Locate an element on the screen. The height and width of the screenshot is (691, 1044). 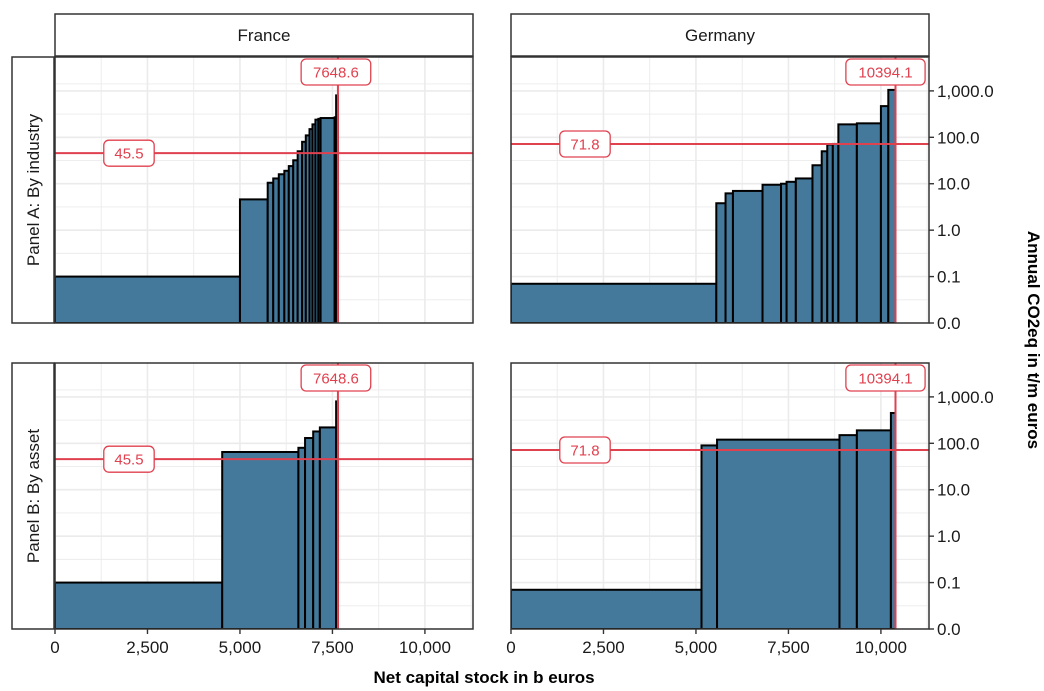
facet-label-france: France is located at coordinates (264, 35).